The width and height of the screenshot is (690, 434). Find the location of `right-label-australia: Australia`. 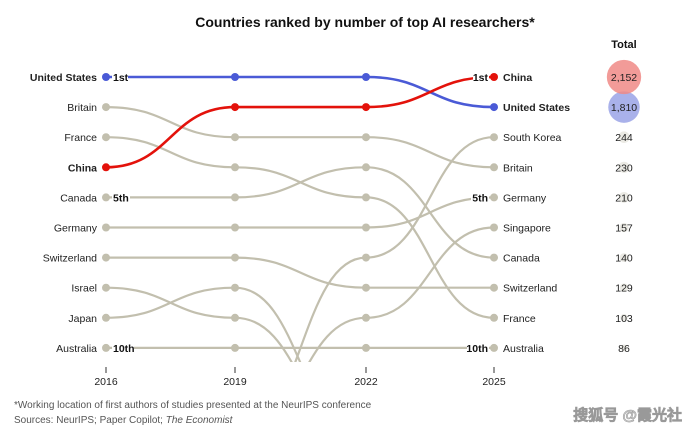

right-label-australia: Australia is located at coordinates (523, 349).